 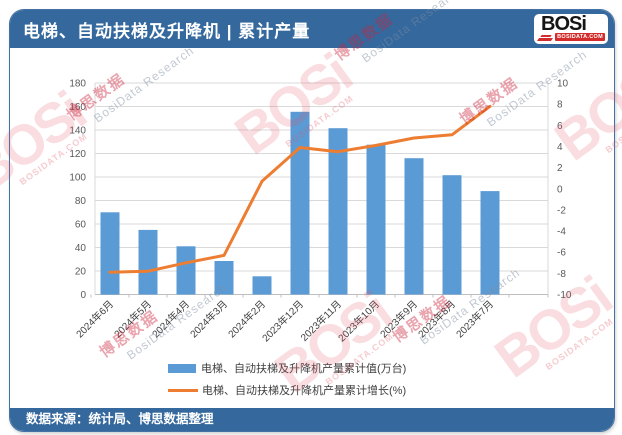 What do you see at coordinates (77, 84) in the screenshot?
I see `svg-text: 180` at bounding box center [77, 84].